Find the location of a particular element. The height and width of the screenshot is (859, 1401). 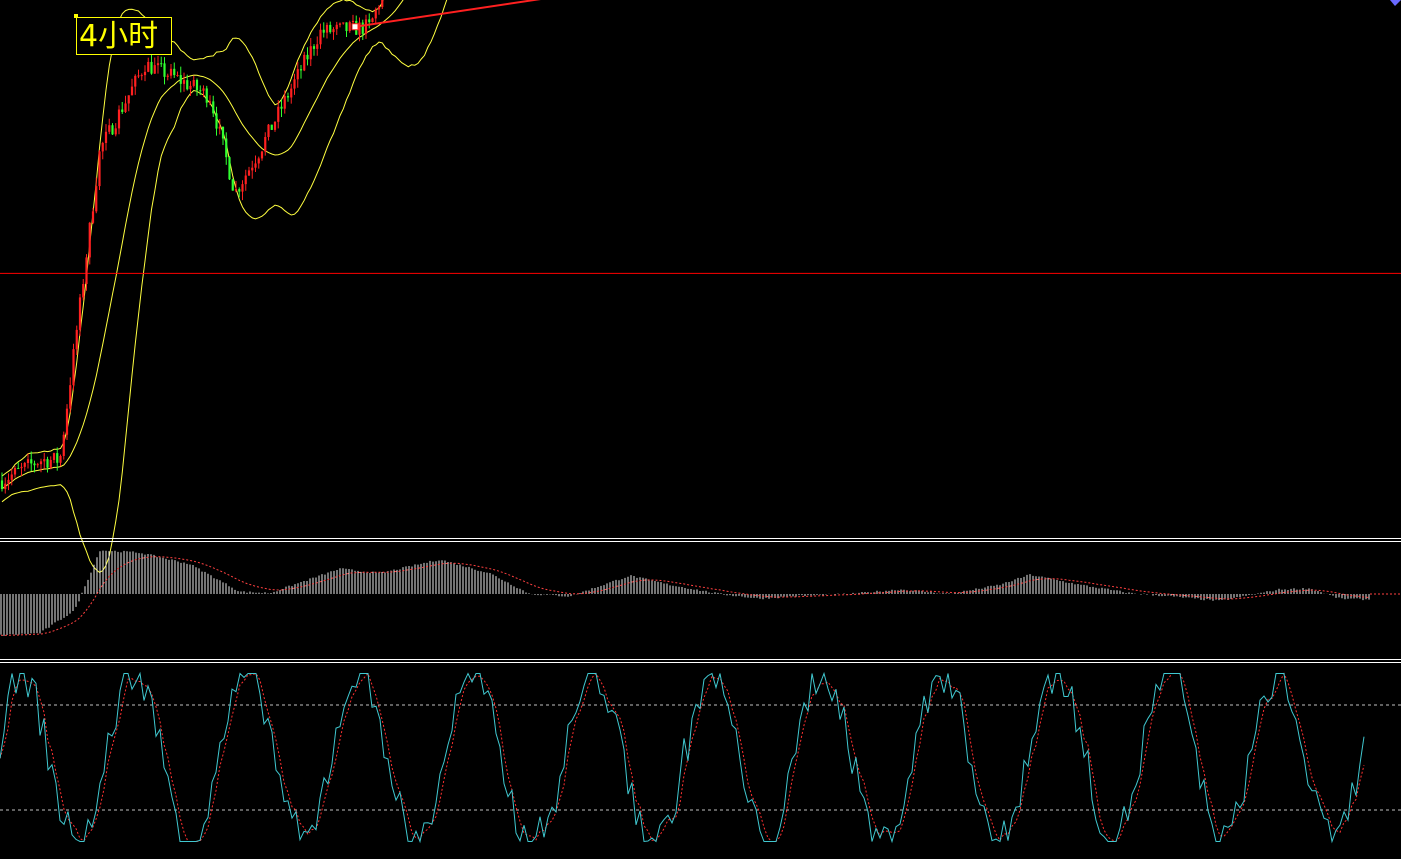

trendline-handle-icon is located at coordinates (355, 27).